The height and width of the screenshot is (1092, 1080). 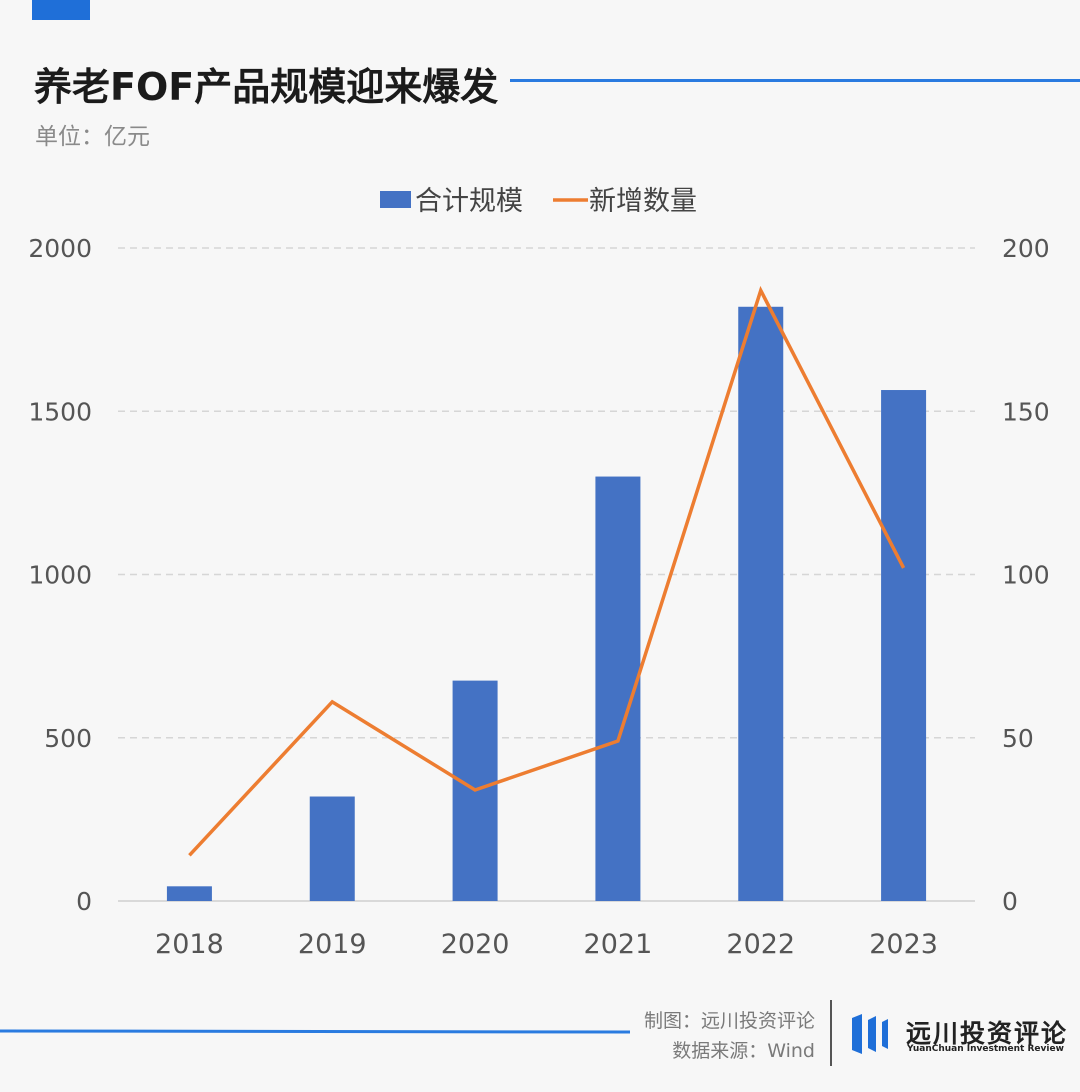 What do you see at coordinates (618, 944) in the screenshot?
I see `x-tick-label: 2021` at bounding box center [618, 944].